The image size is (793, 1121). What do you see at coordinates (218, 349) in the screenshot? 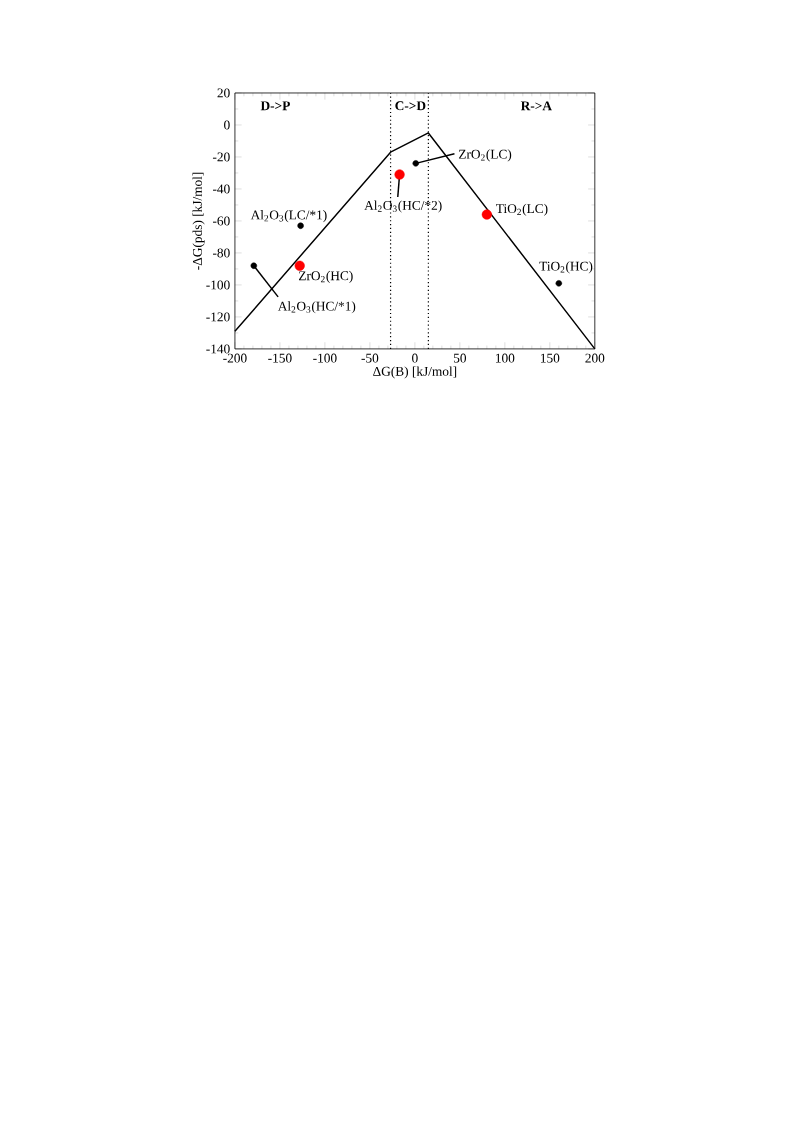
I see `y-tick-label: -140` at bounding box center [218, 349].